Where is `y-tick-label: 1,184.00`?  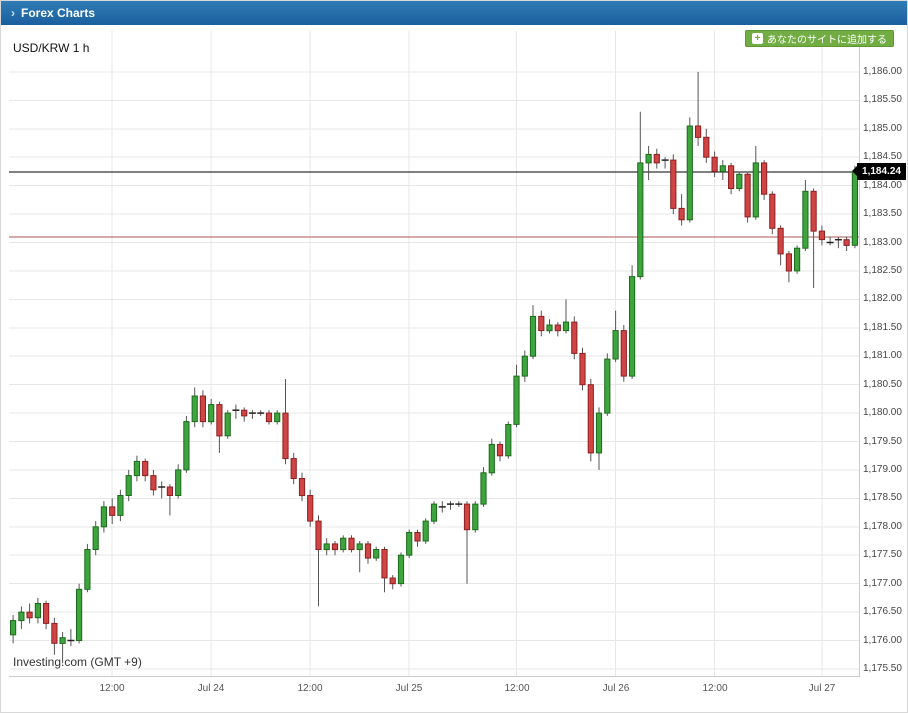
y-tick-label: 1,184.00 is located at coordinates (882, 185).